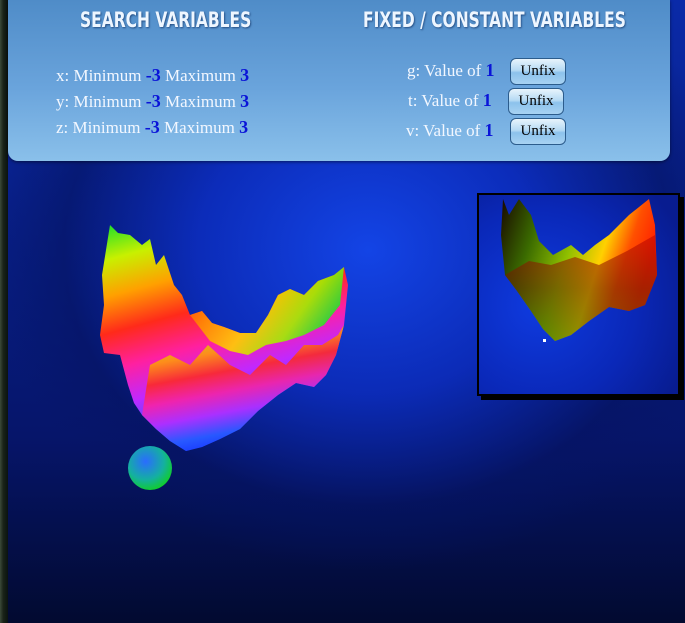  I want to click on fixed-row-t: t: Value of 1, so click(450, 100).